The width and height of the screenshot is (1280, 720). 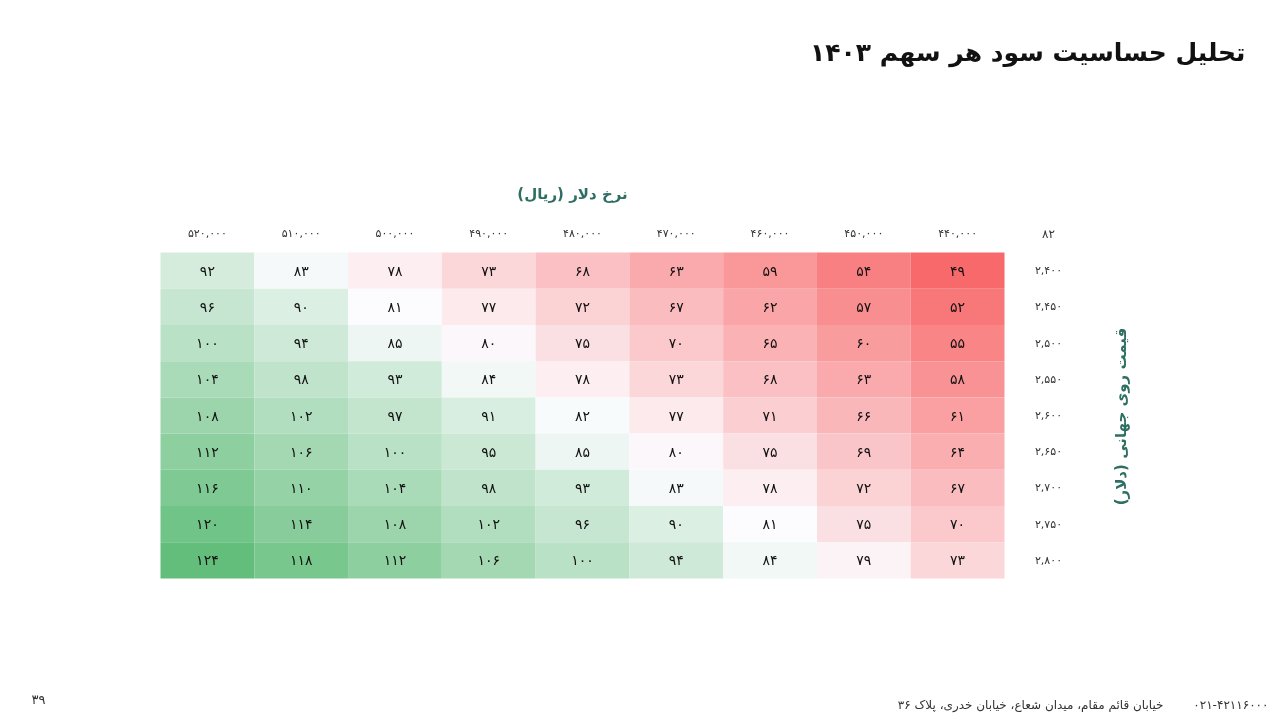 I want to click on x-tick-label: ۴۷۰,۰۰۰, so click(x=676, y=233).